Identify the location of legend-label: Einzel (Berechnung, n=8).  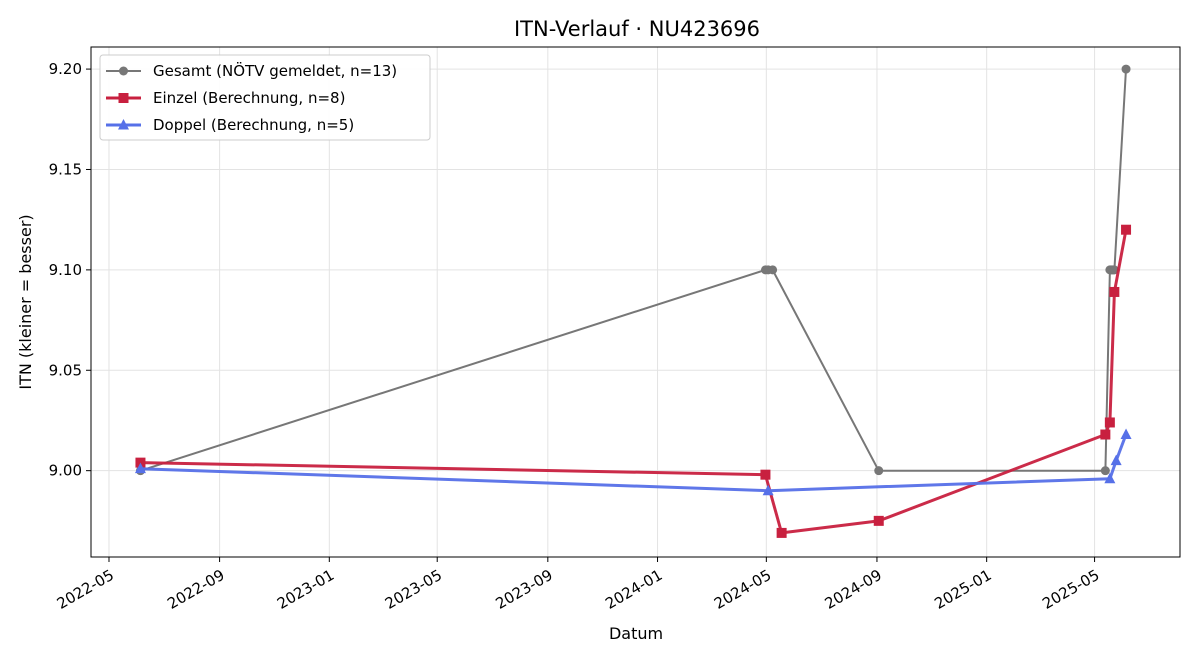
(249, 98).